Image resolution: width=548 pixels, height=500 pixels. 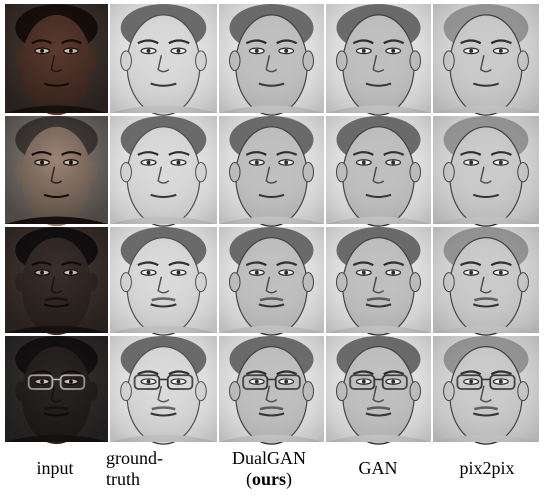 What do you see at coordinates (55, 468) in the screenshot?
I see `label-input: input` at bounding box center [55, 468].